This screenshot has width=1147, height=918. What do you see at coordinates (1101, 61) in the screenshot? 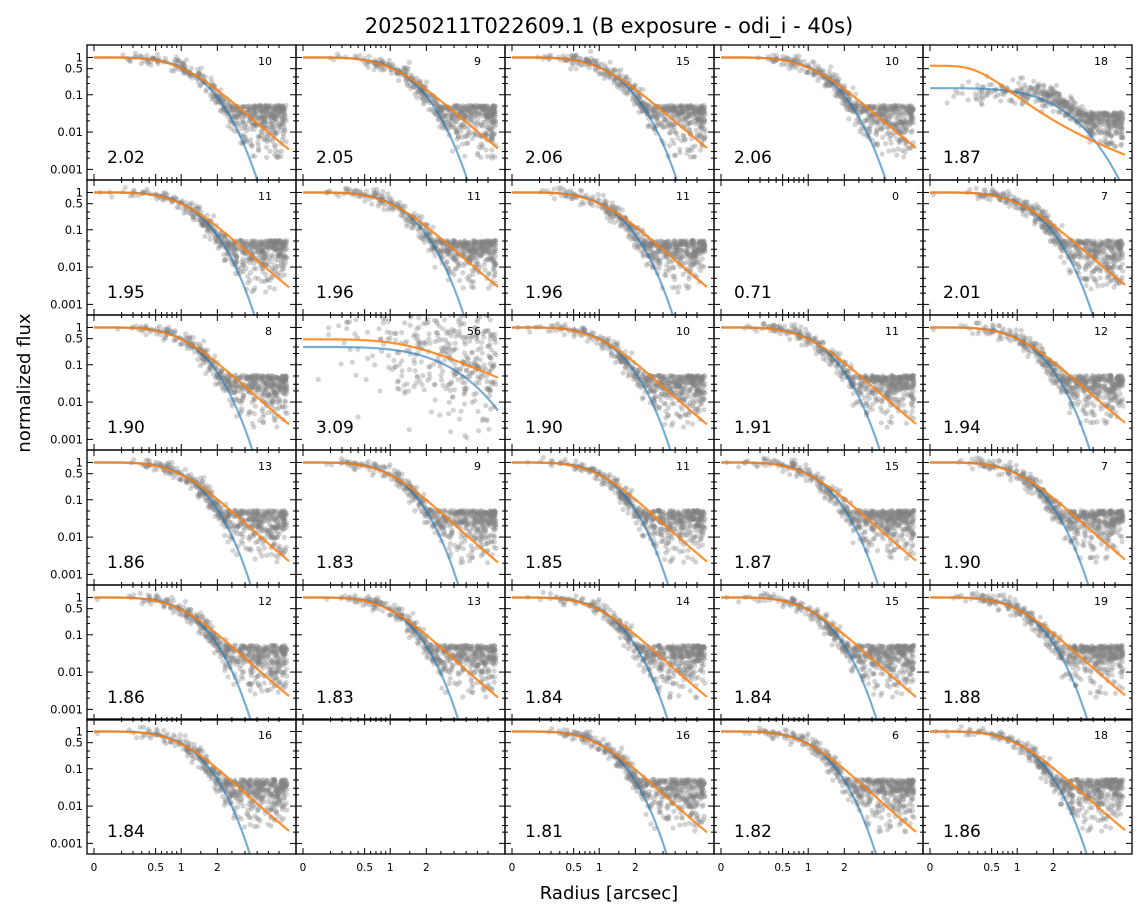
I see `star-count-label: 18` at bounding box center [1101, 61].